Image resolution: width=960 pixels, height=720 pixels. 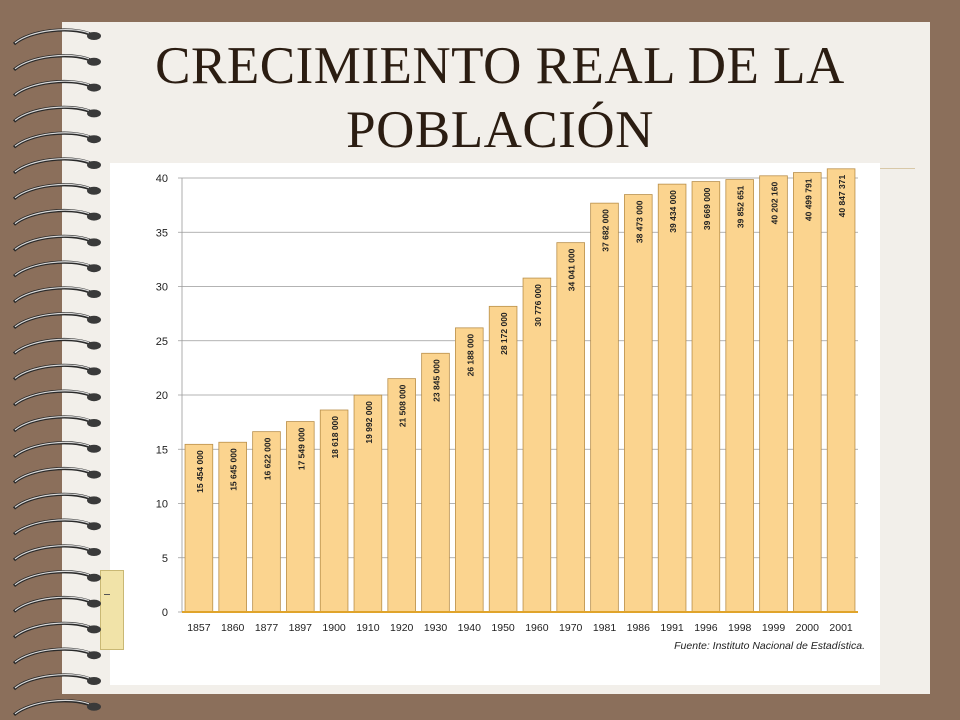 What do you see at coordinates (165, 559) in the screenshot?
I see `y-tick-label: 5` at bounding box center [165, 559].